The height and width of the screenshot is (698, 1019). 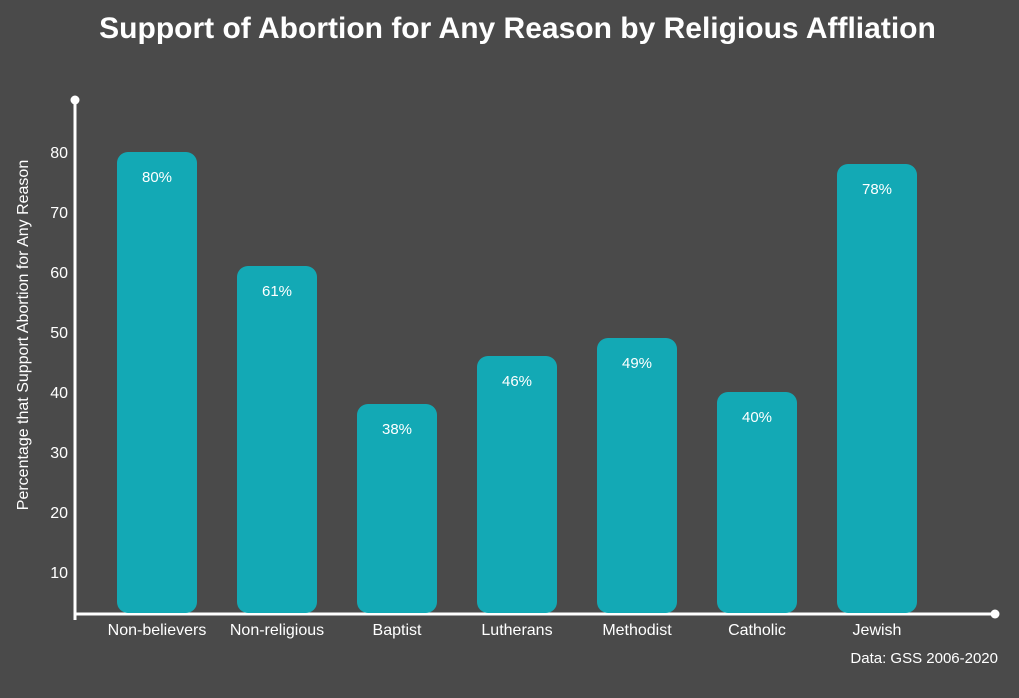 I want to click on x-tick-label: Non-believers, so click(x=157, y=630).